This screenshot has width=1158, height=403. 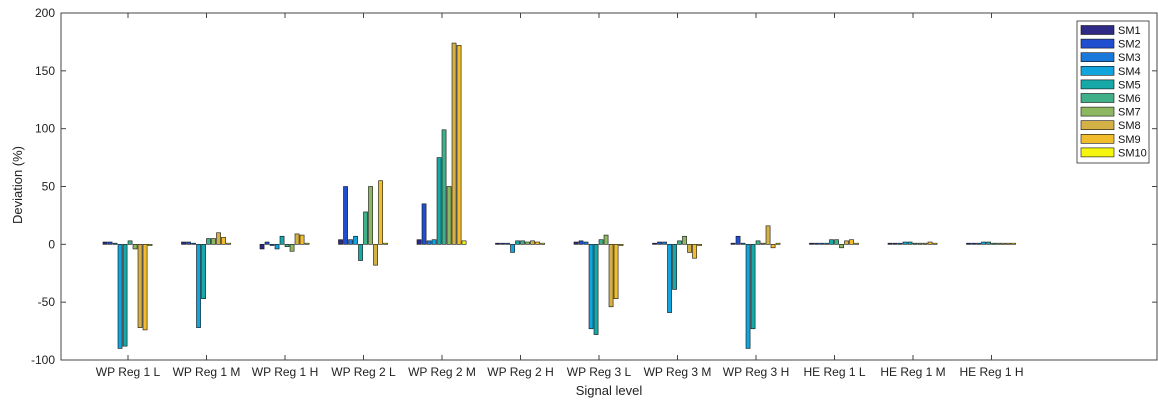 What do you see at coordinates (756, 372) in the screenshot?
I see `x-tick-label: WP Reg 3 H` at bounding box center [756, 372].